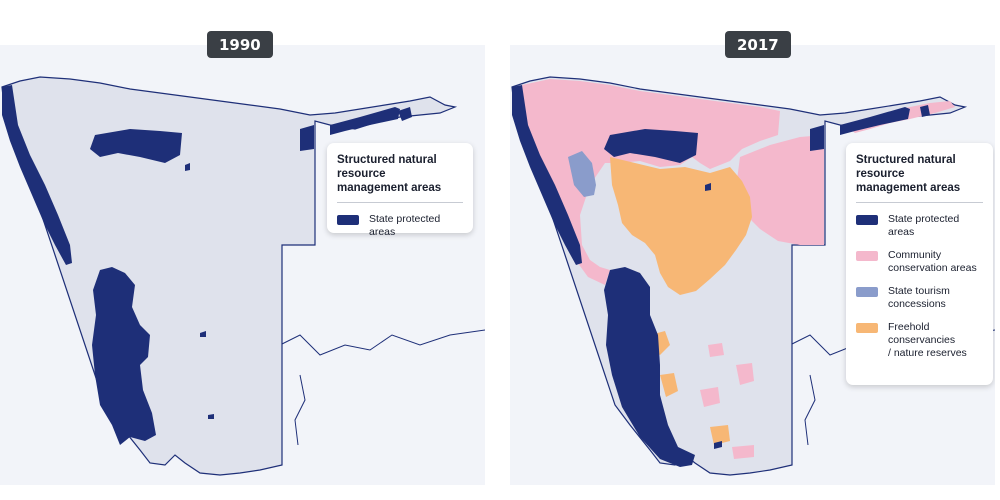 This screenshot has width=1000, height=500. Describe the element at coordinates (867, 292) in the screenshot. I see `swatch-state-tourism` at that location.